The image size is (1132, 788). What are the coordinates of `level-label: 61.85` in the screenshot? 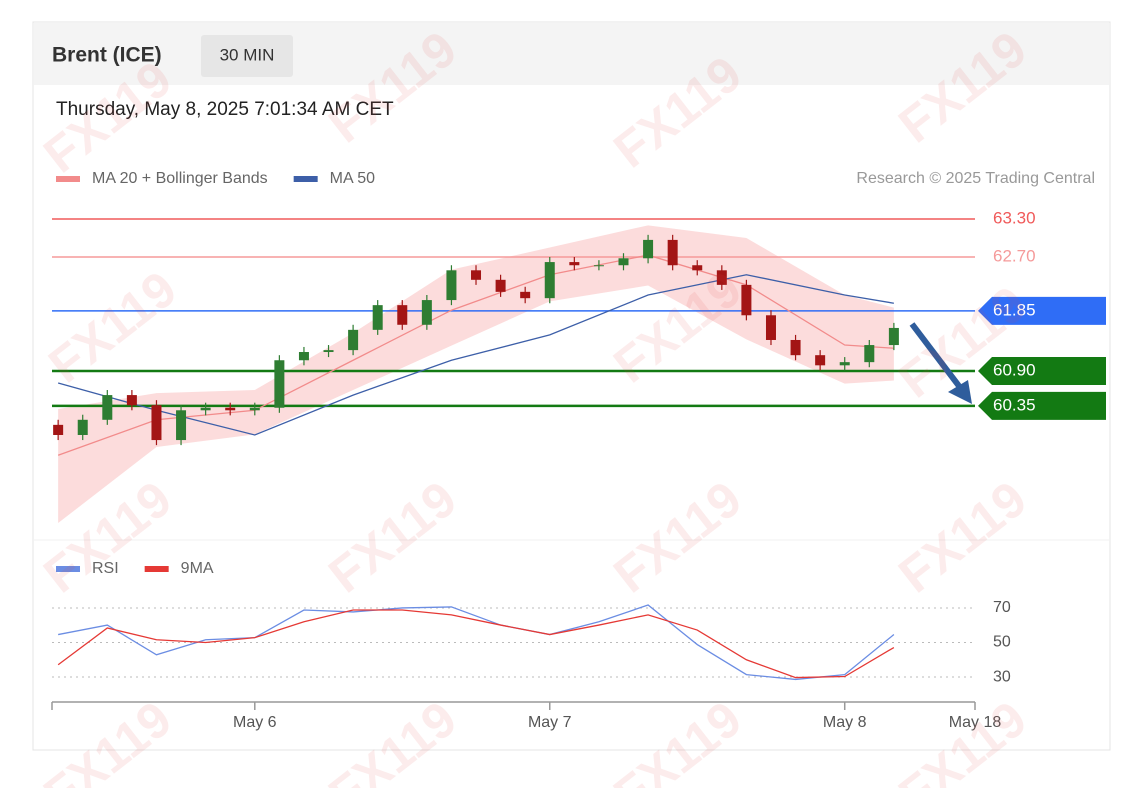 It's located at (1014, 309).